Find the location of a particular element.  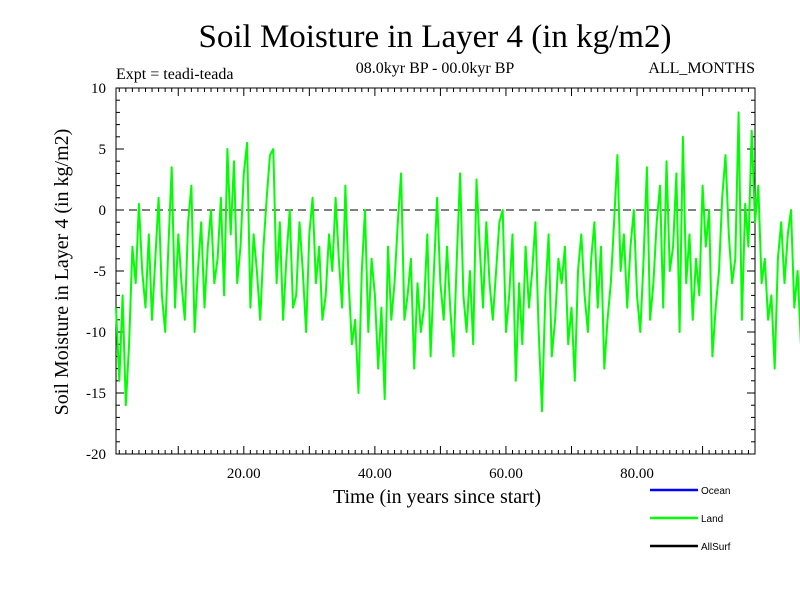

y-tick-label: -15 is located at coordinates (96, 394).